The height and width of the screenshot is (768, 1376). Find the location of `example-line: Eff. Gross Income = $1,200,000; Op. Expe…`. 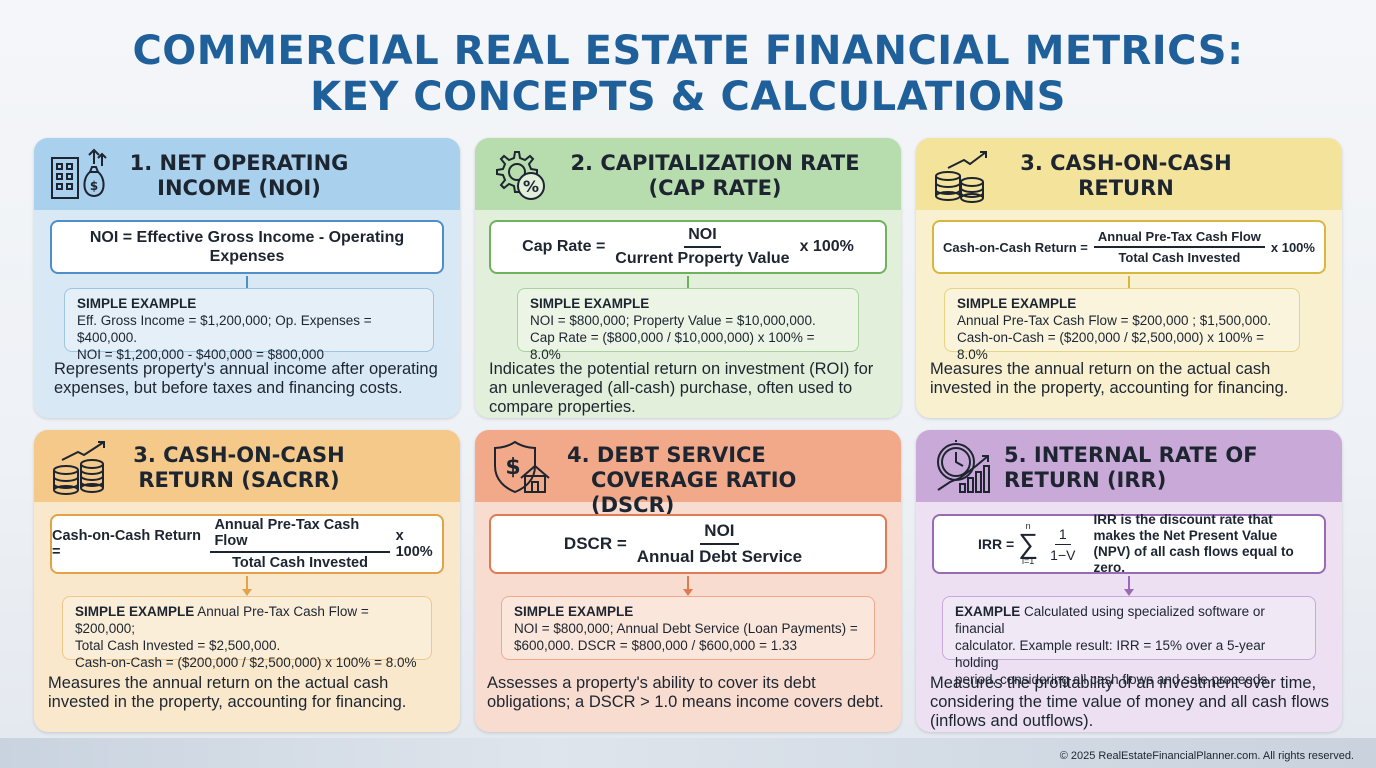

example-line: Eff. Gross Income = $1,200,000; Op. Expe… is located at coordinates (224, 329).